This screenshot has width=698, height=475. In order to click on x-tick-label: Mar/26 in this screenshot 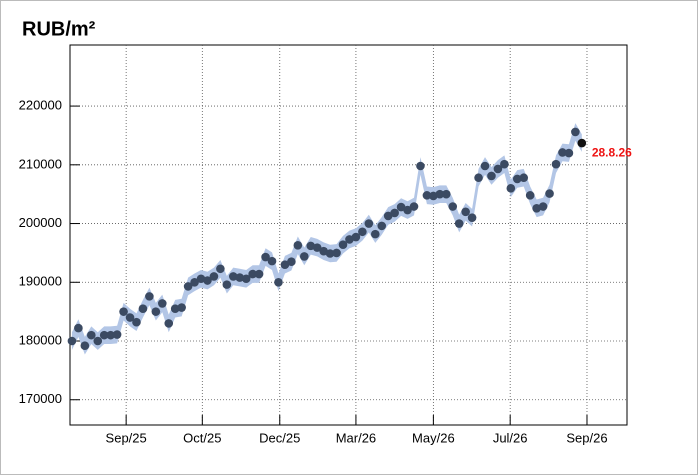, I will do `click(356, 437)`.